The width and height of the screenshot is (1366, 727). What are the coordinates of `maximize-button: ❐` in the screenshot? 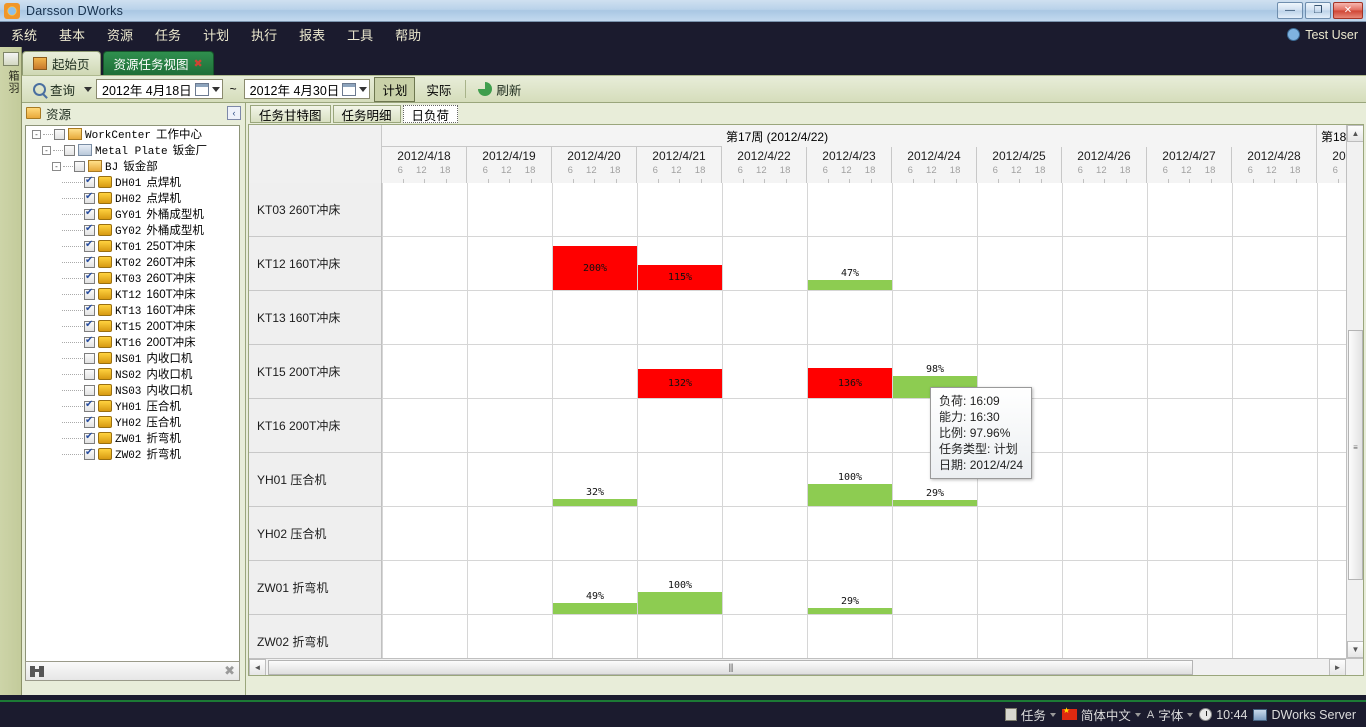 It's located at (1318, 10).